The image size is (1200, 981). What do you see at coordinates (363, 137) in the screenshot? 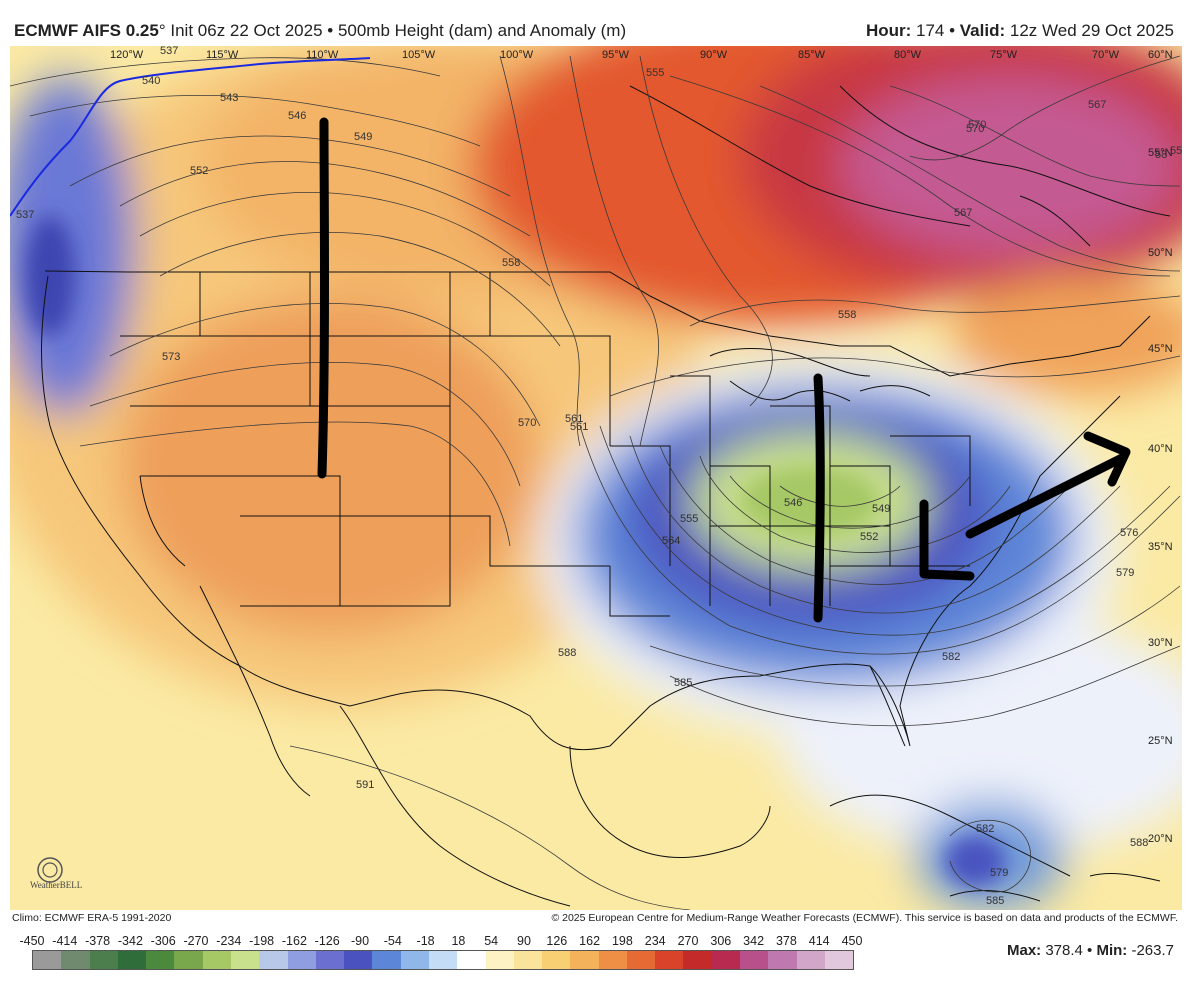
I see `contour-label: 549` at bounding box center [363, 137].